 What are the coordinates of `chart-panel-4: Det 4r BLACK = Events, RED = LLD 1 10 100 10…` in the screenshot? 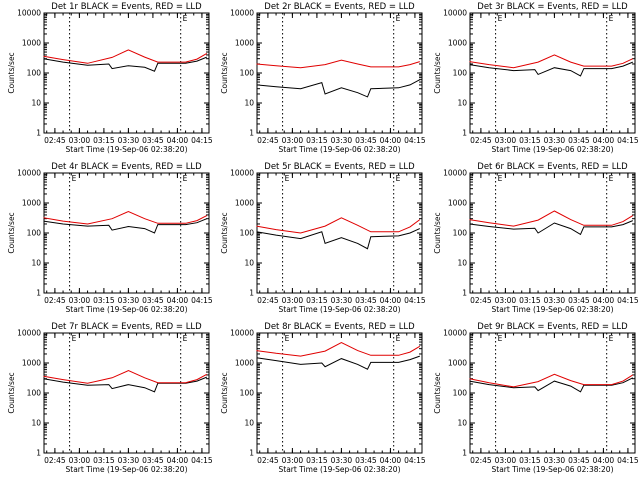 It's located at (110, 238).